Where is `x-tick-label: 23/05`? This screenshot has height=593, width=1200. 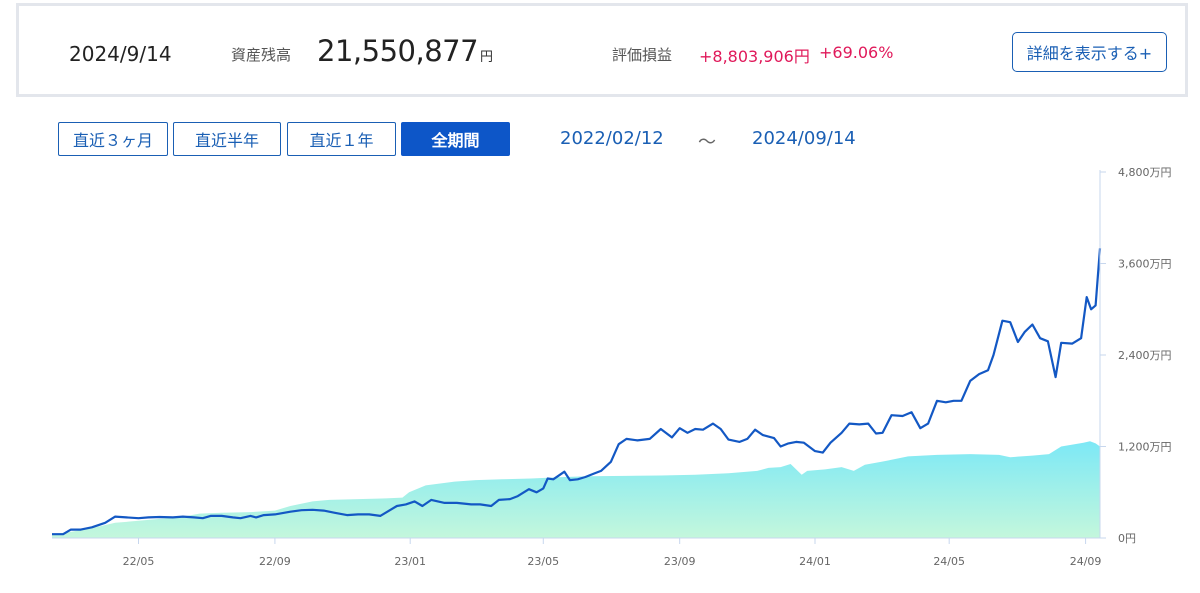
x-tick-label: 23/05 is located at coordinates (543, 561).